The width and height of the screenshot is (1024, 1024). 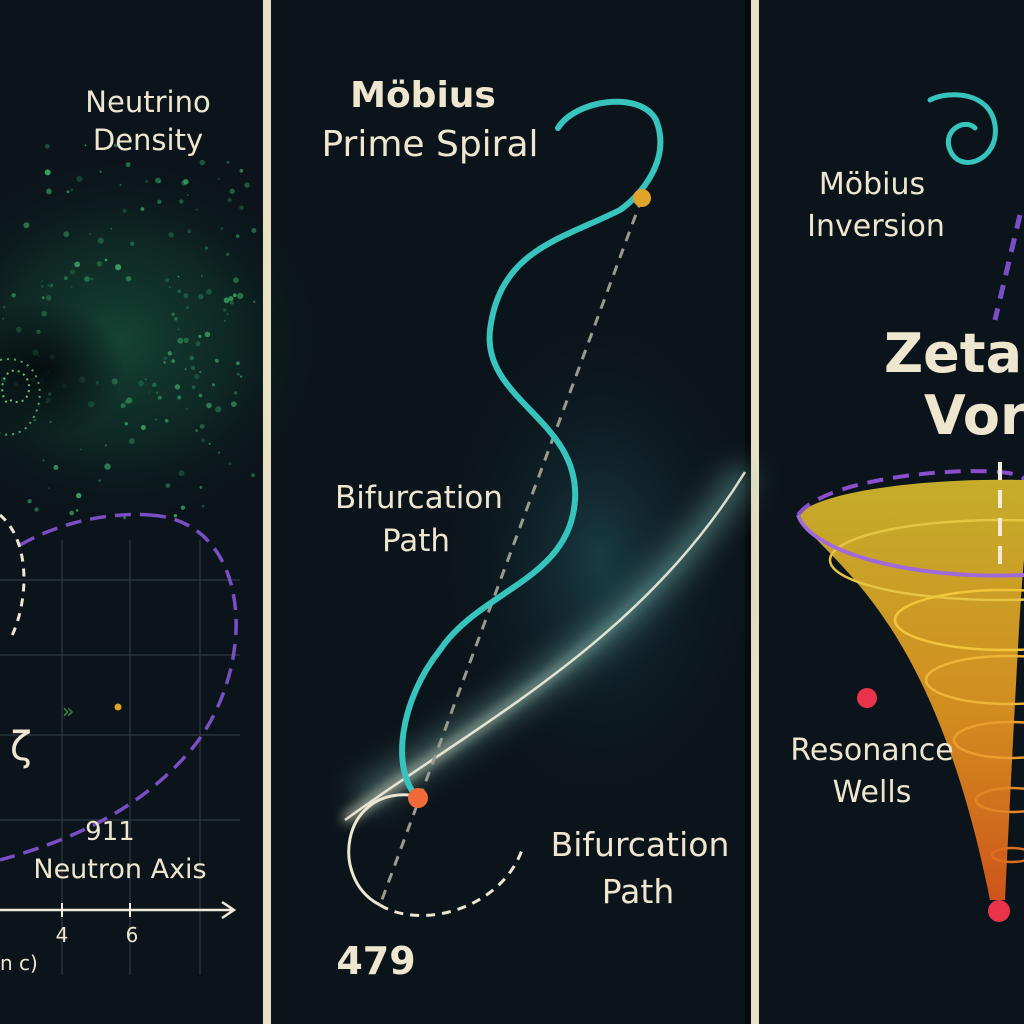 What do you see at coordinates (62, 935) in the screenshot?
I see `tick-4-label: 4` at bounding box center [62, 935].